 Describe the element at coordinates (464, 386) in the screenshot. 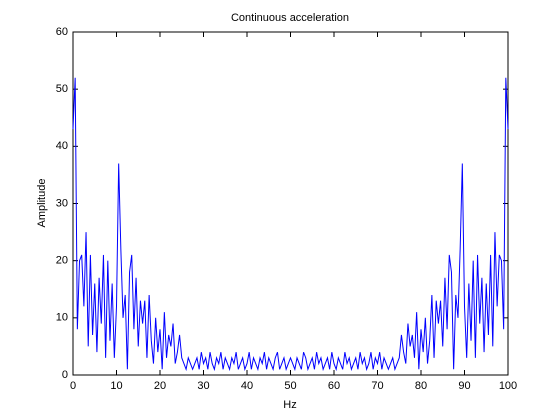

I see `x-tick-label: 90` at that location.